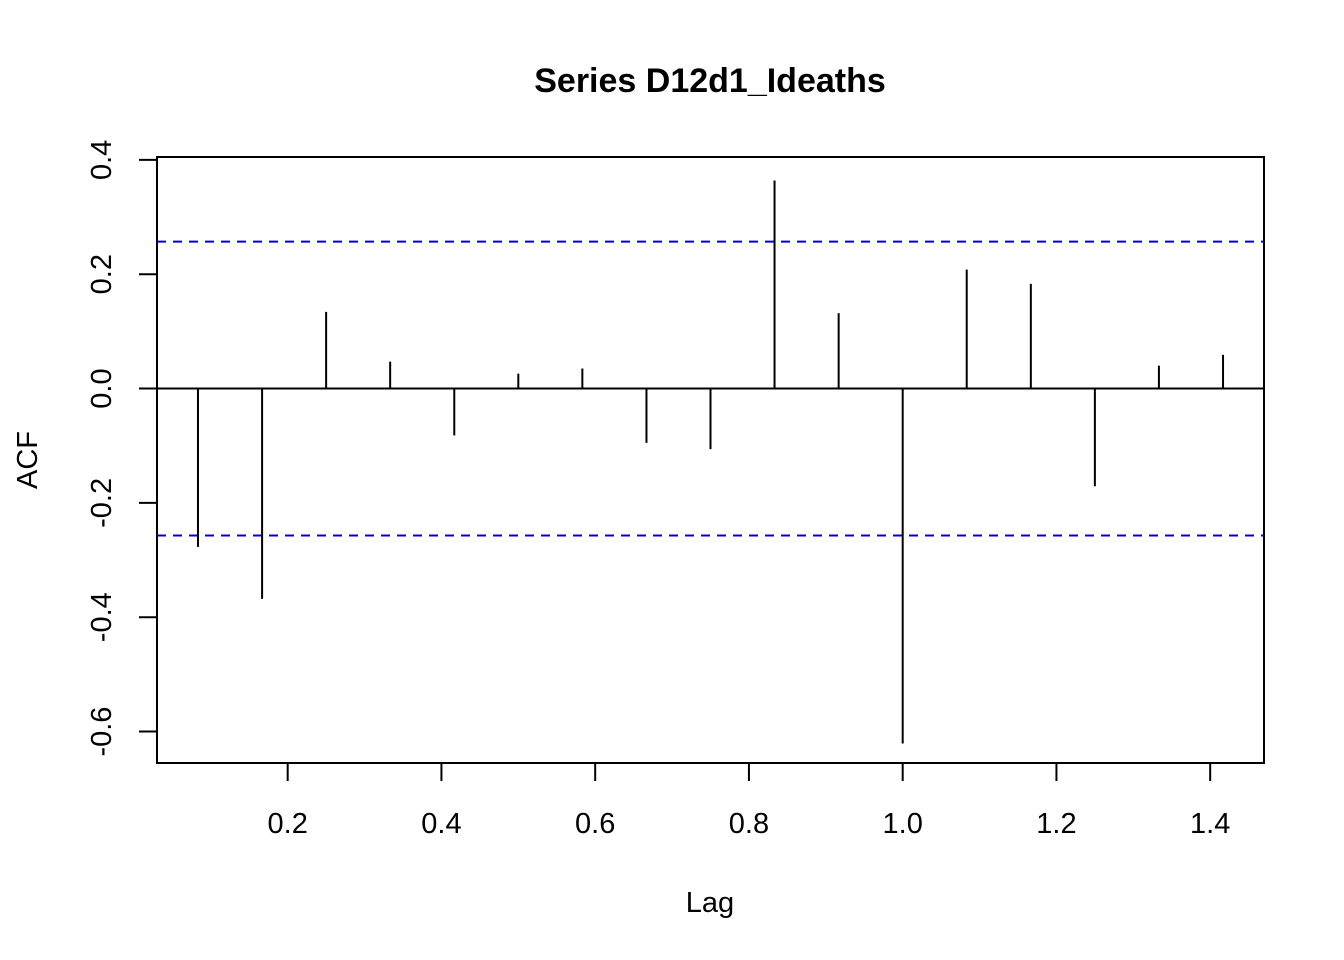 The height and width of the screenshot is (960, 1344). Describe the element at coordinates (288, 824) in the screenshot. I see `x-tick-label-0: 0.2` at that location.